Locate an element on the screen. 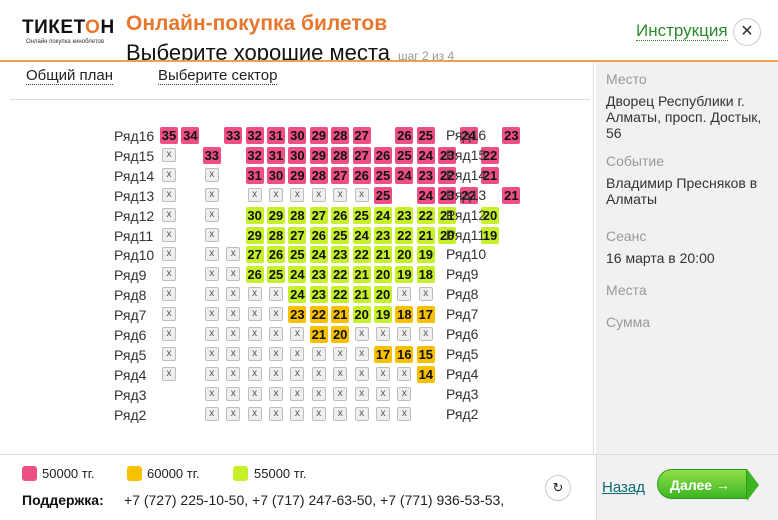  seat-available: 16 is located at coordinates (404, 354).